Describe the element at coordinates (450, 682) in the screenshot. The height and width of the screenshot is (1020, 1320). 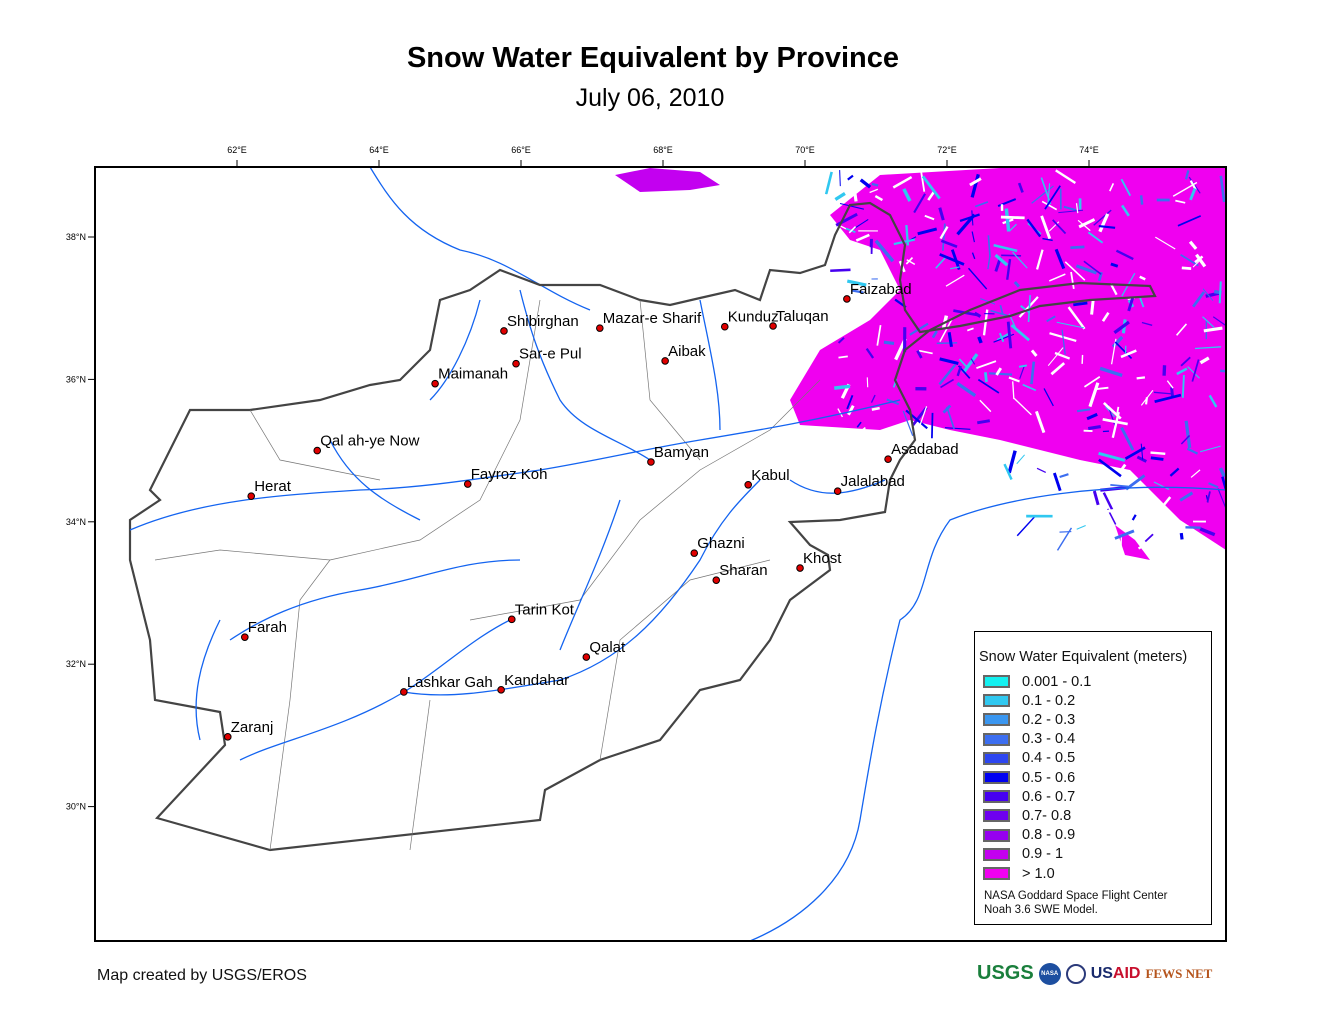
I see `city-label: Lashkar Gah` at that location.